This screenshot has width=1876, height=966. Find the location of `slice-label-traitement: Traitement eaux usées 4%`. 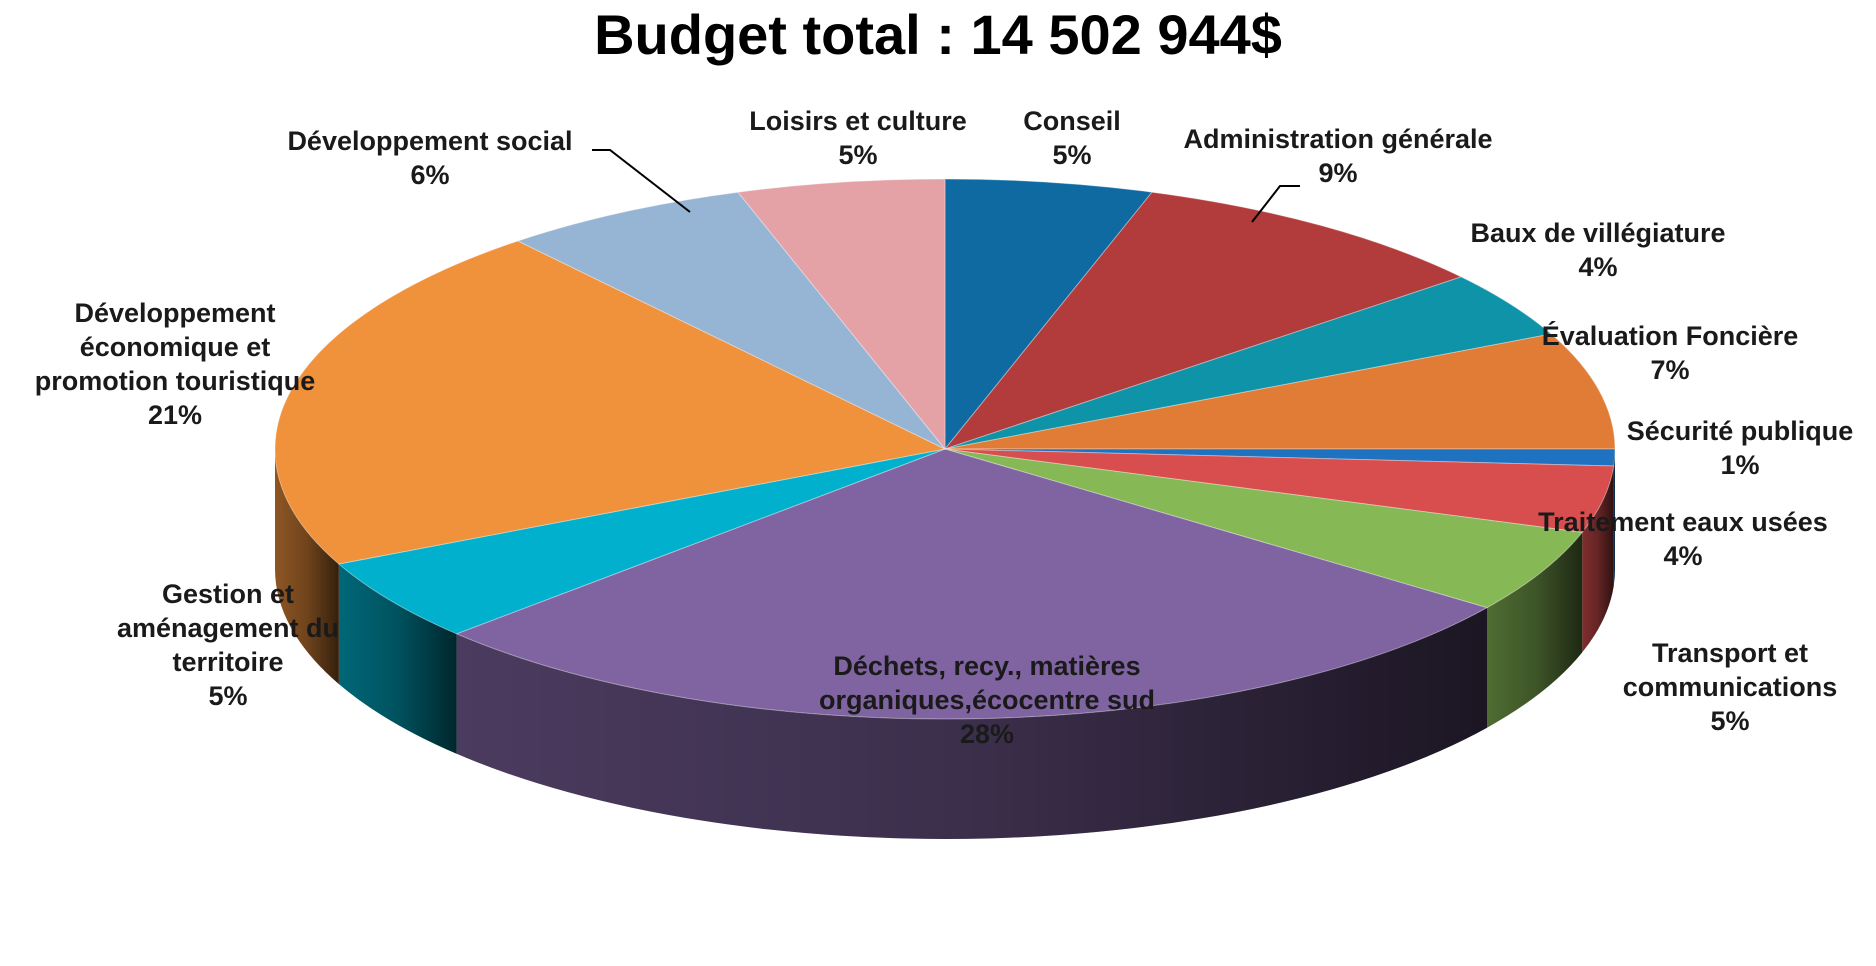

slice-label-traitement: Traitement eaux usées 4% is located at coordinates (1683, 539).